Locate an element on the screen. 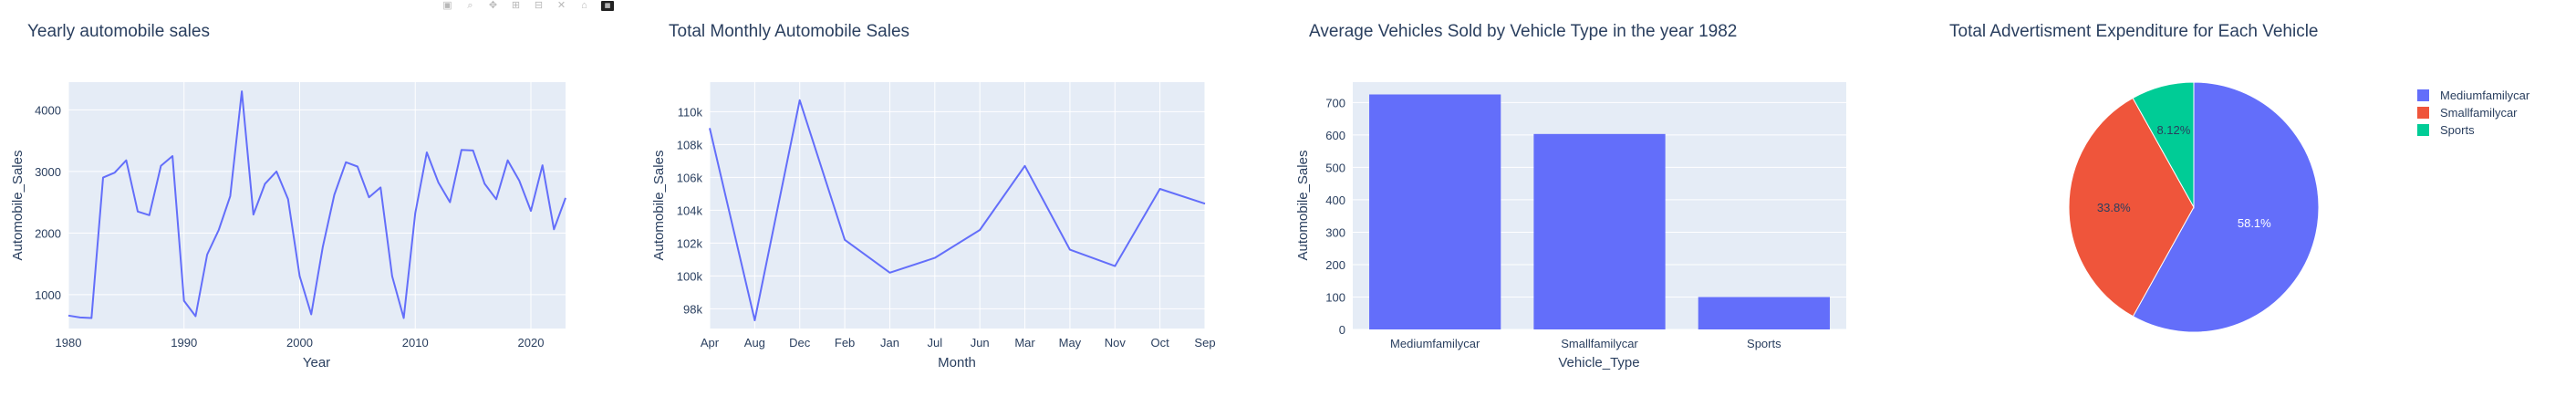 The width and height of the screenshot is (2576, 407). zoom-in-icon: ⊞ is located at coordinates (516, 5).